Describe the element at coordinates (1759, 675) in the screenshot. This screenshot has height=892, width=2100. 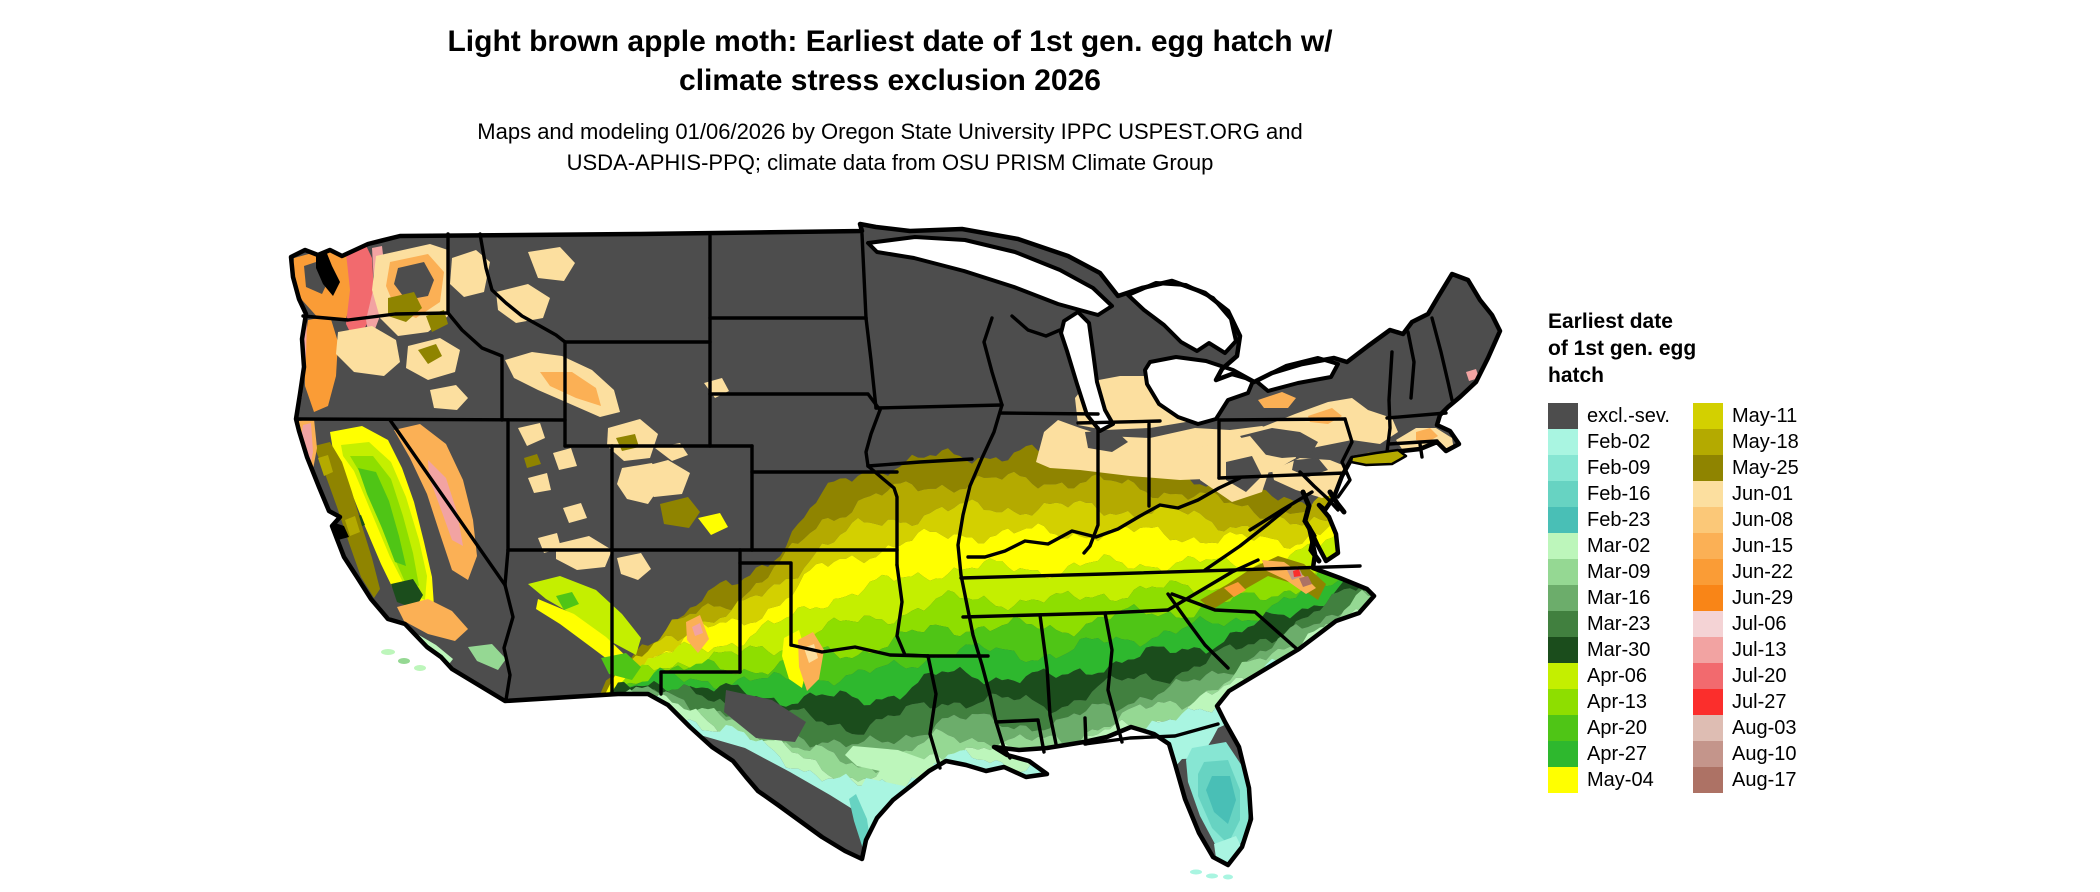
I see `legend-label: Jul-20` at that location.